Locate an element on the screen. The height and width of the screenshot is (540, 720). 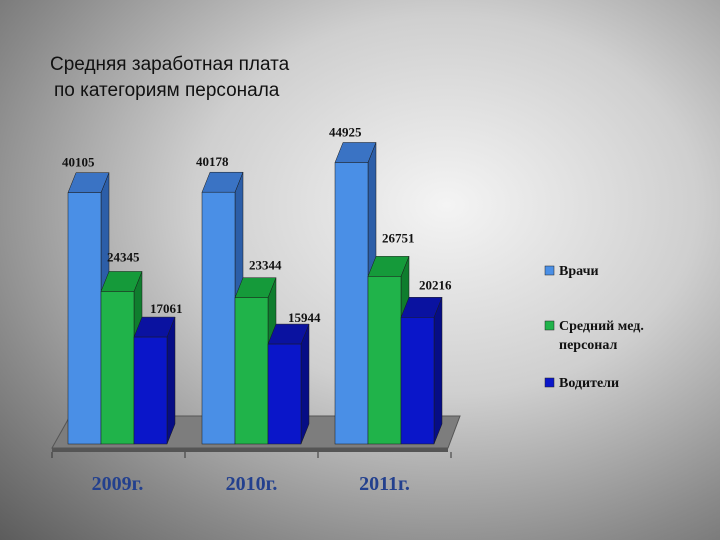
legend-item: Средний мед. персонал is located at coordinates (594, 336).